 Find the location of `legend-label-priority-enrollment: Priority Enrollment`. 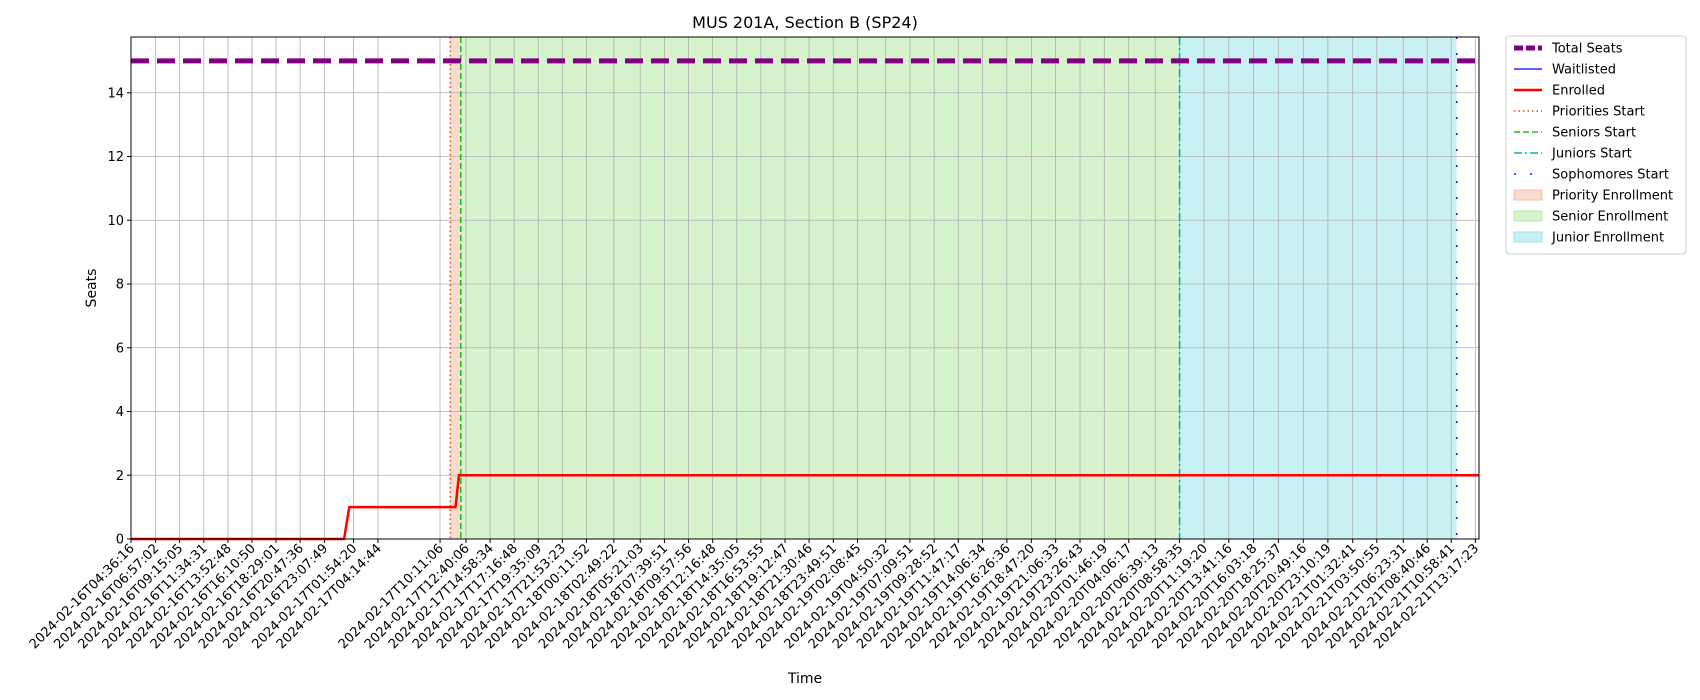

legend-label-priority-enrollment: Priority Enrollment is located at coordinates (1612, 196).